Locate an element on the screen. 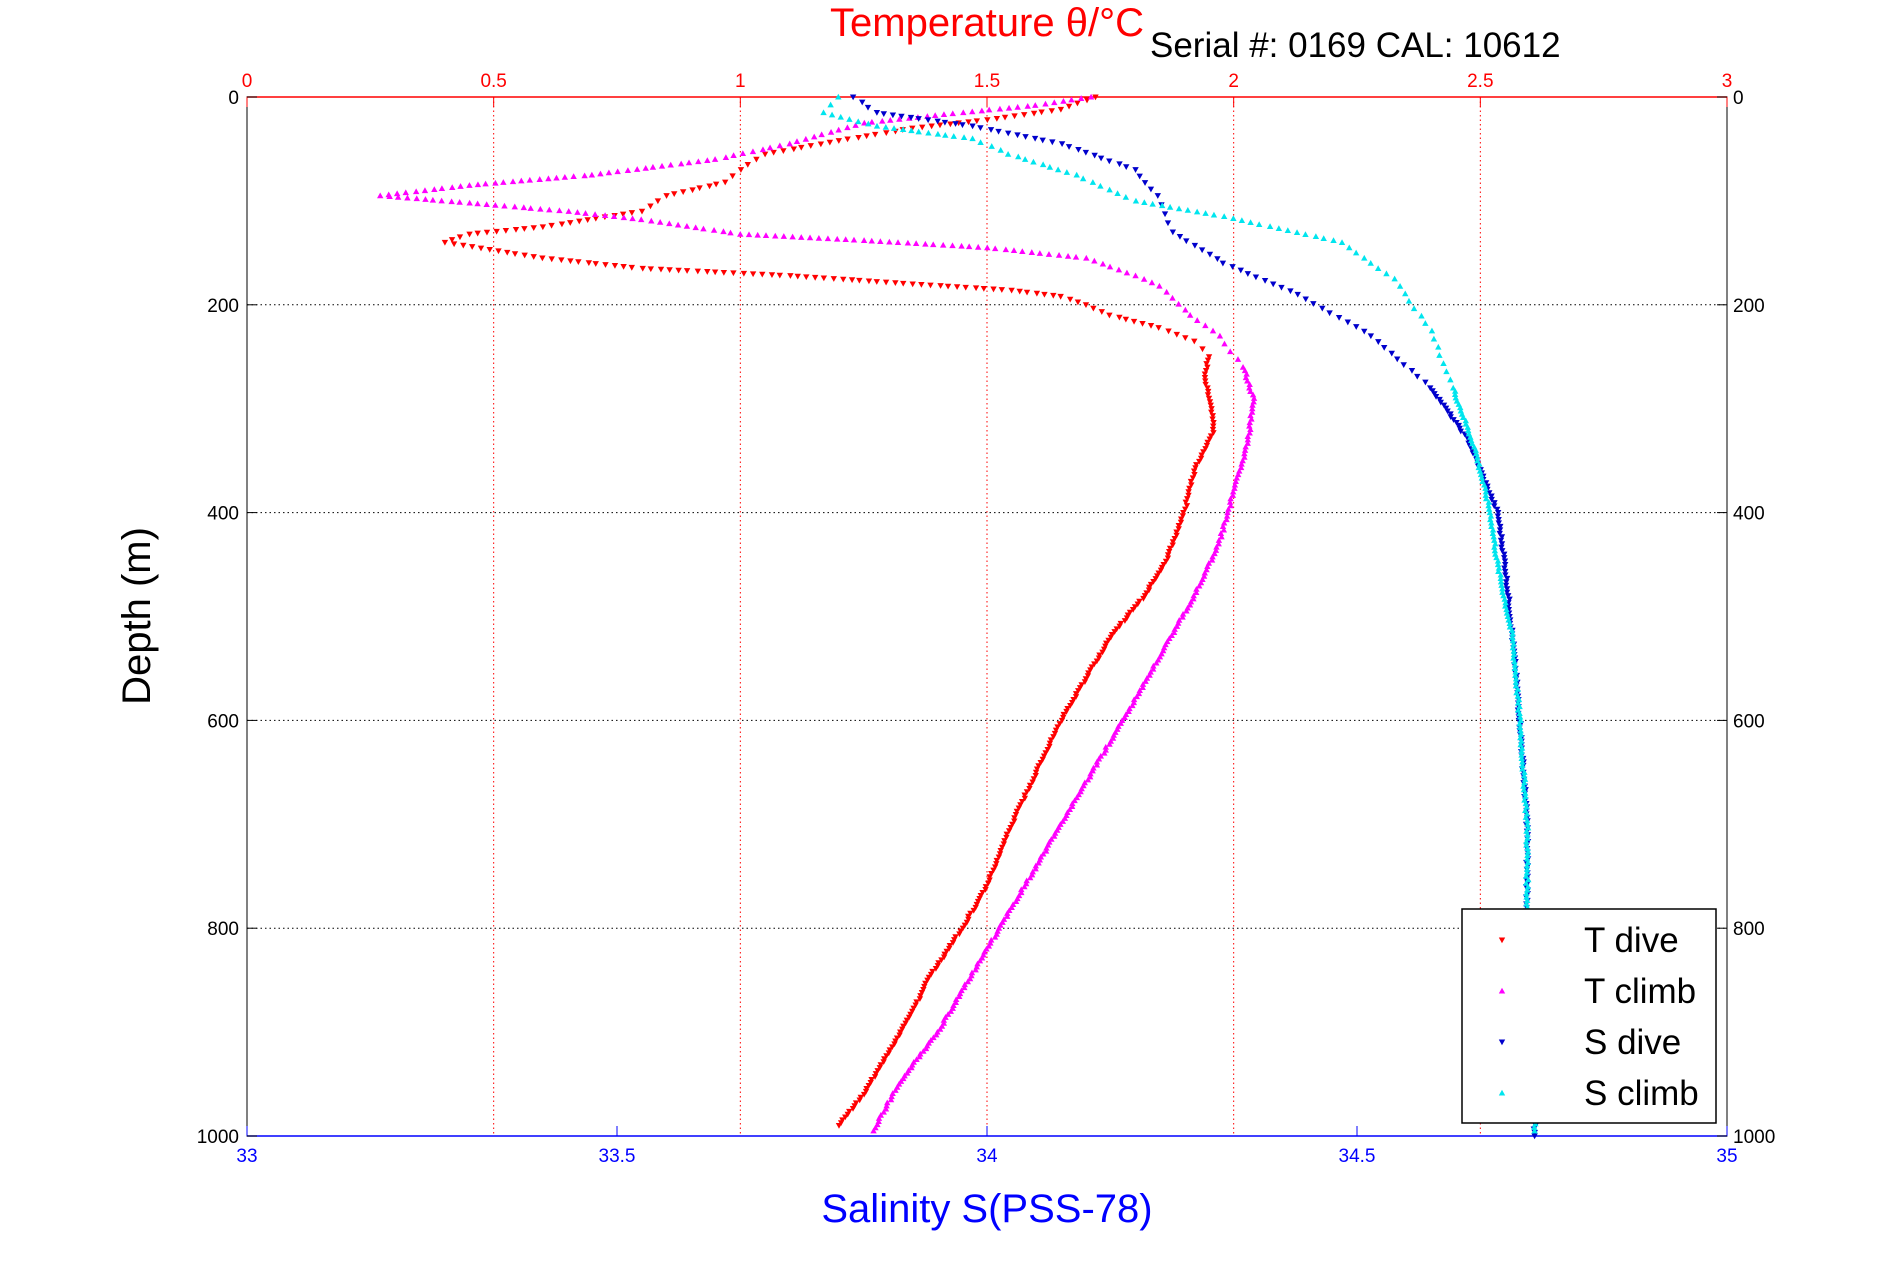 The width and height of the screenshot is (1891, 1262). depth-tick-label-right: 400 is located at coordinates (1749, 514).